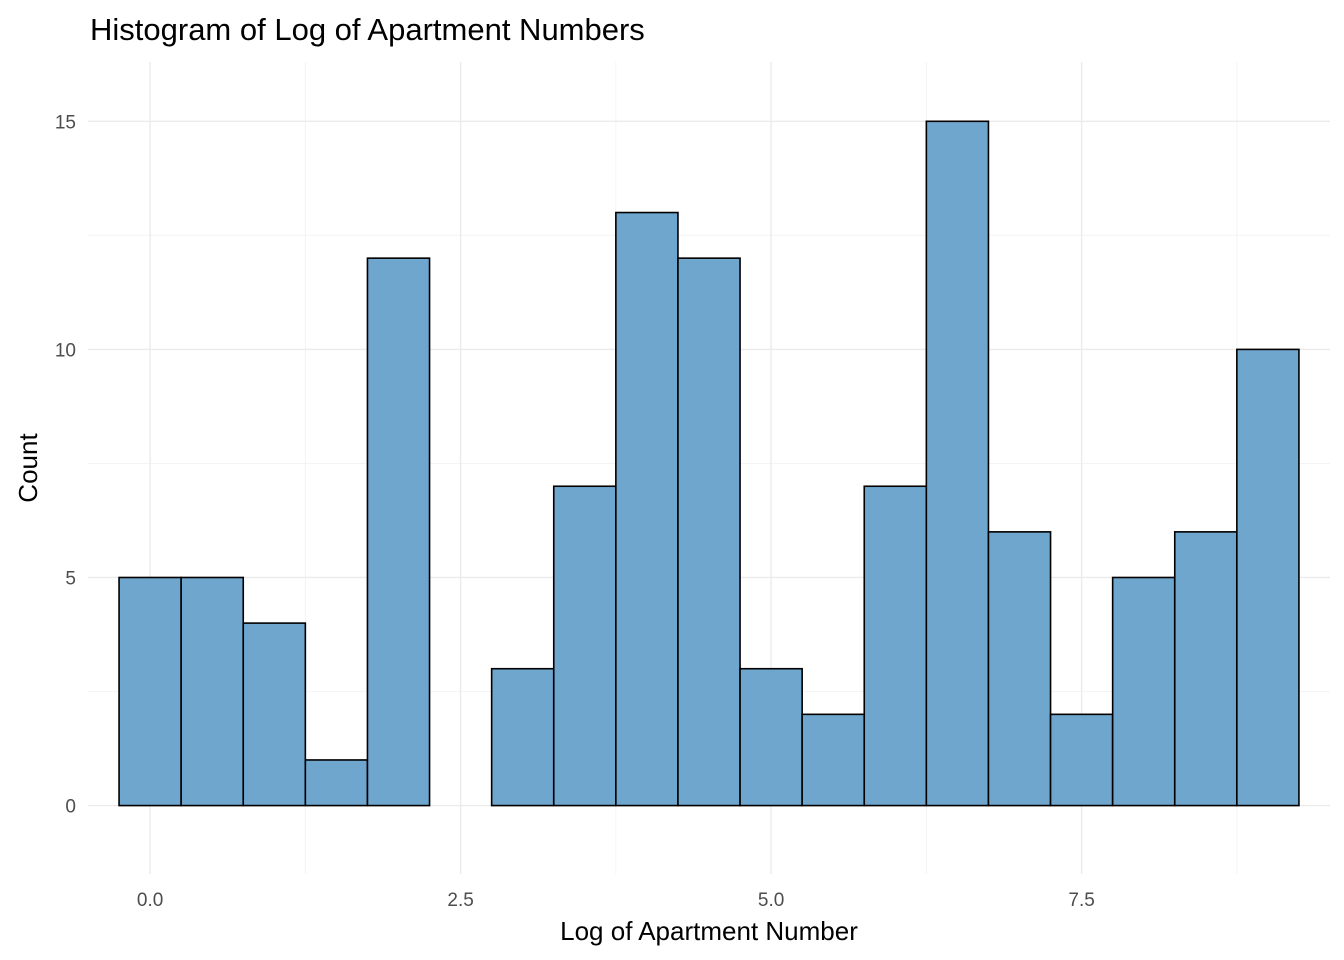 This screenshot has width=1344, height=960. Describe the element at coordinates (70, 578) in the screenshot. I see `y-tick-label: 5` at that location.